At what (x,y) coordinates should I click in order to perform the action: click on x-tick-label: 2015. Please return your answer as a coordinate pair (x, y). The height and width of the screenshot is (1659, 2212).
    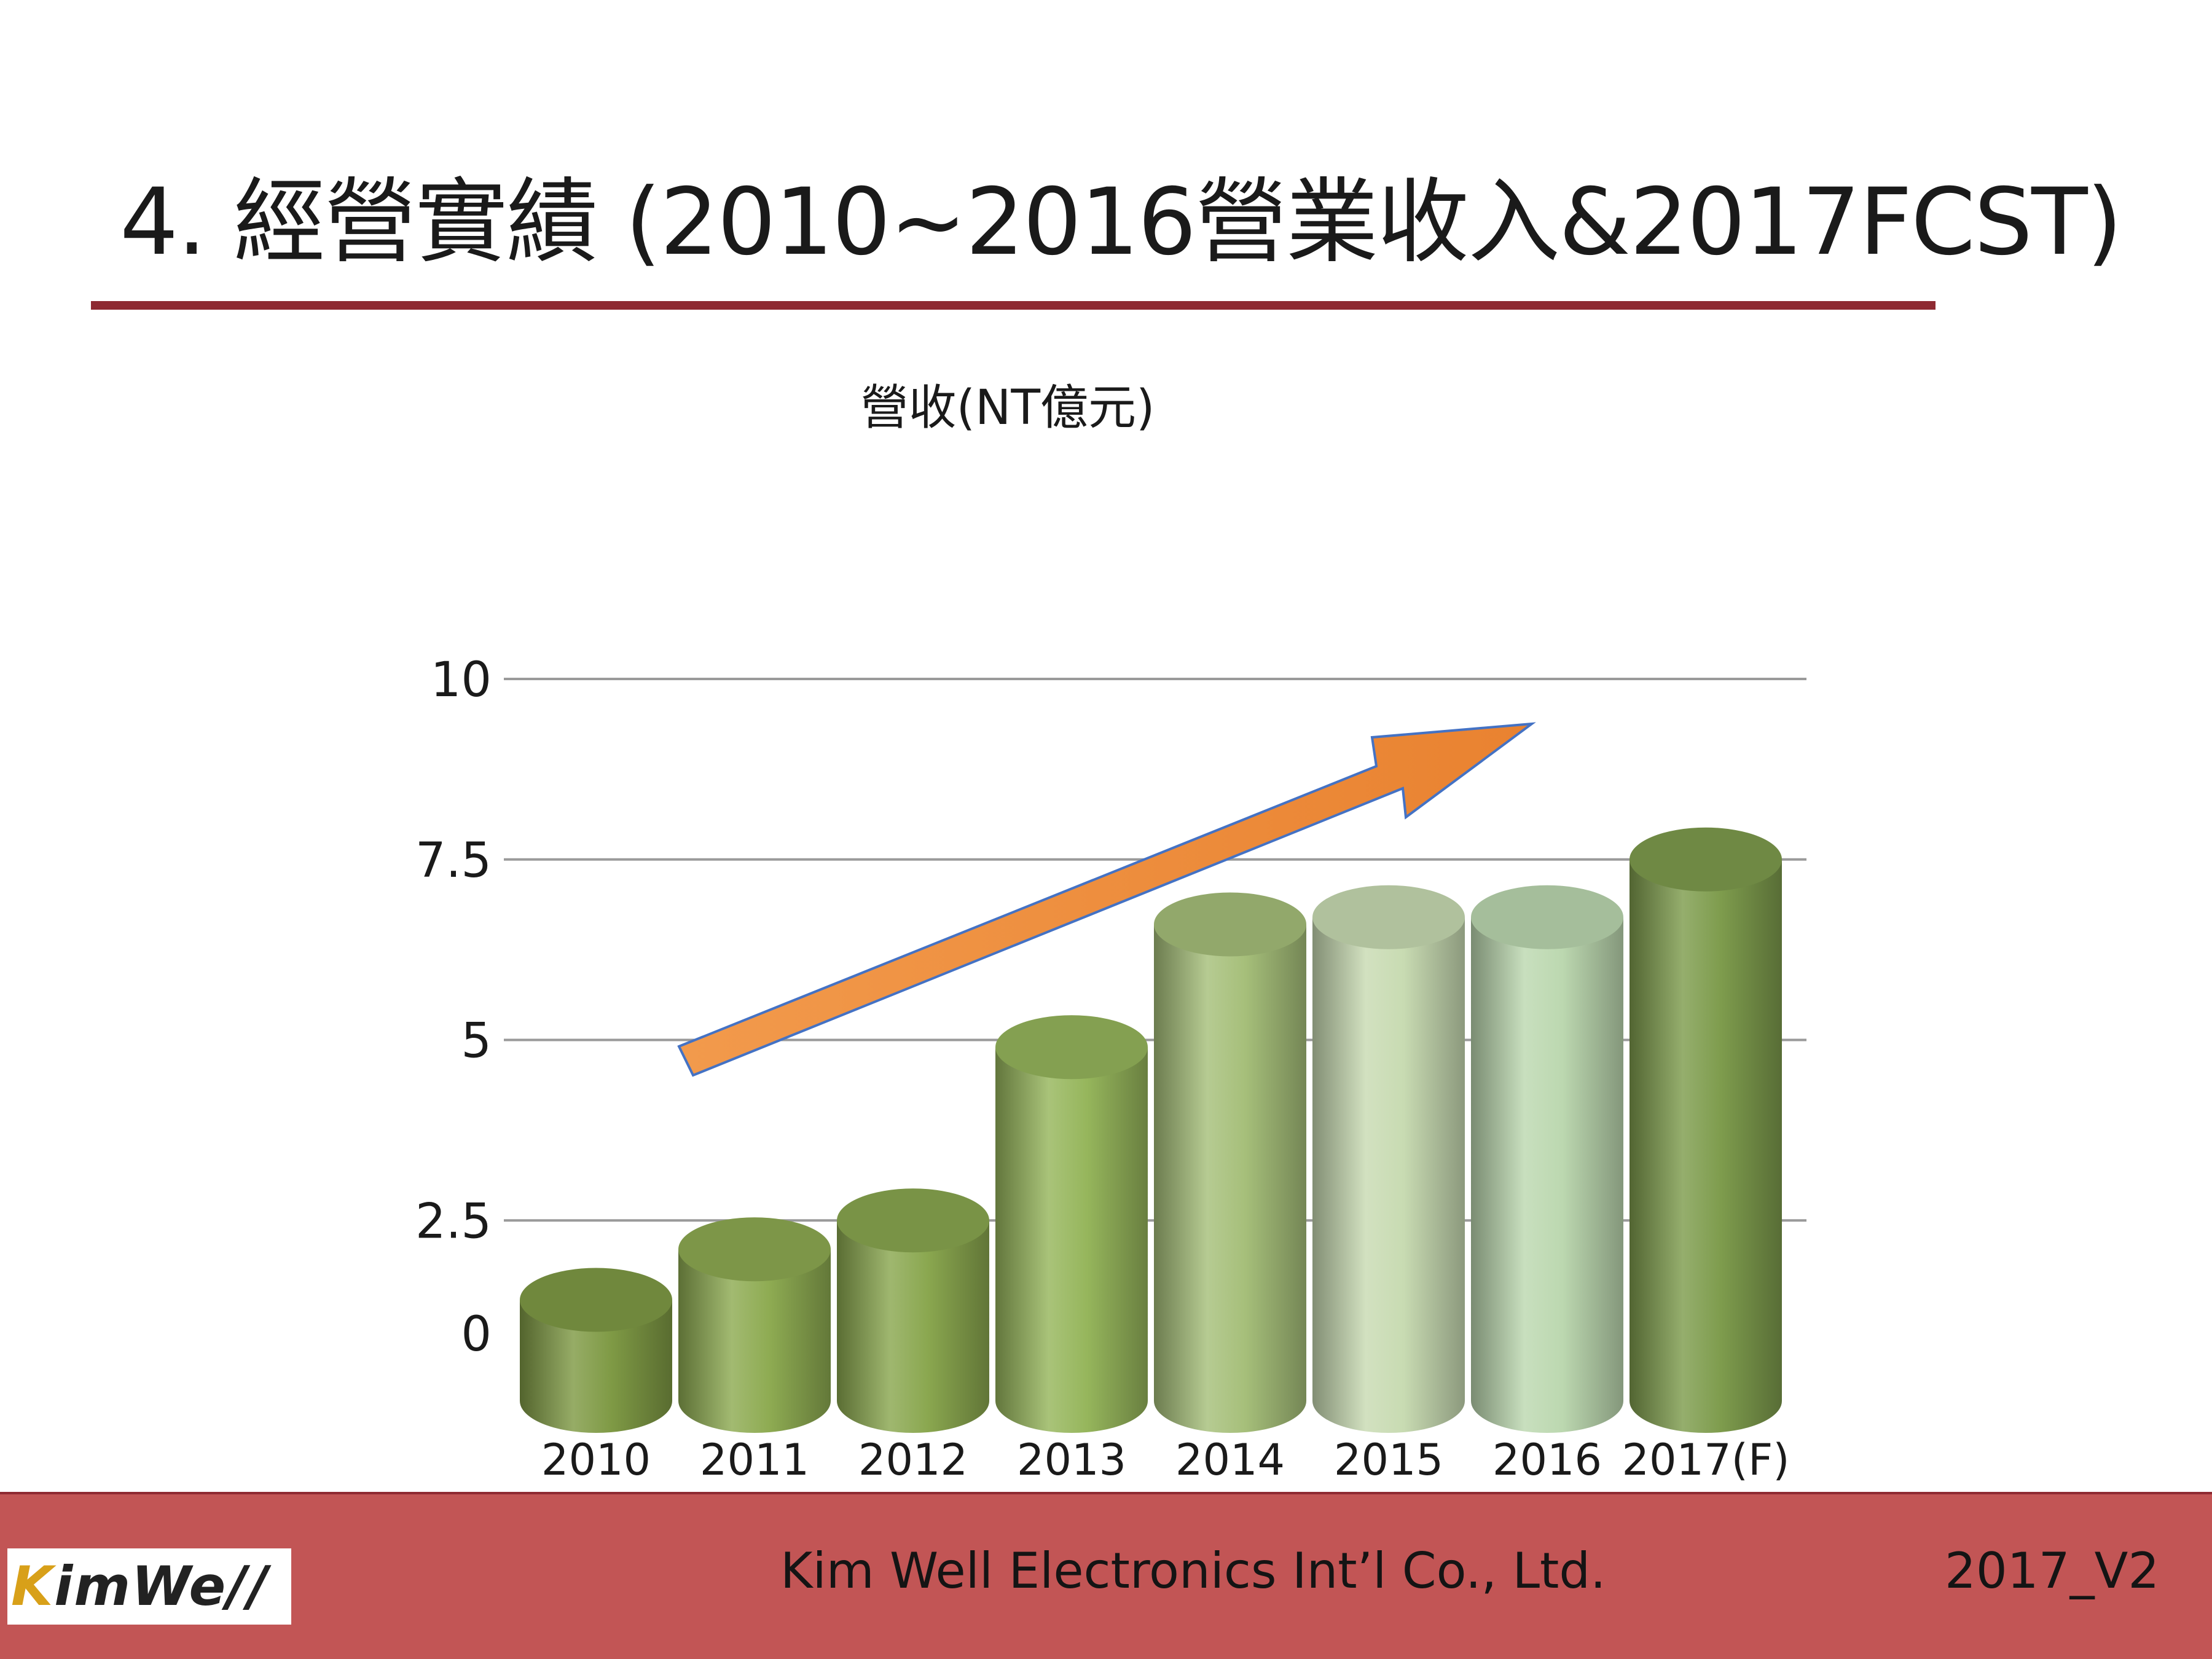
    Looking at the image, I should click on (1388, 1460).